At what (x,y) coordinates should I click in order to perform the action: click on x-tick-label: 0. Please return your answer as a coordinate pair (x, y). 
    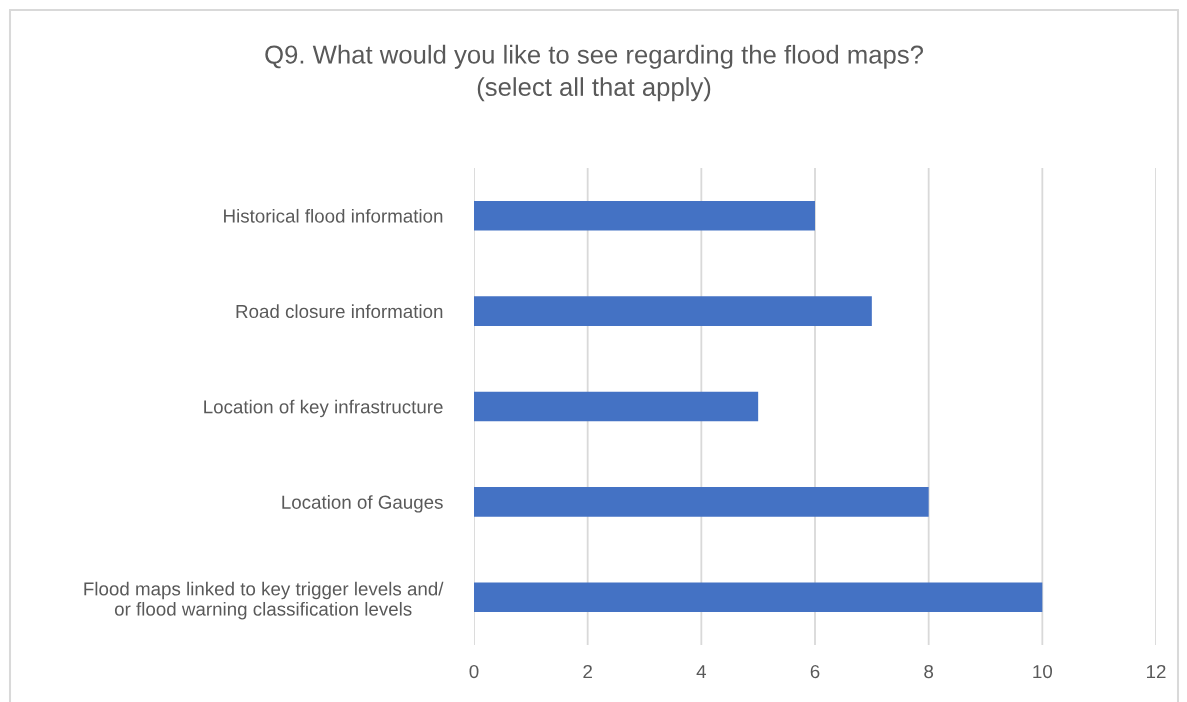
    Looking at the image, I should click on (474, 671).